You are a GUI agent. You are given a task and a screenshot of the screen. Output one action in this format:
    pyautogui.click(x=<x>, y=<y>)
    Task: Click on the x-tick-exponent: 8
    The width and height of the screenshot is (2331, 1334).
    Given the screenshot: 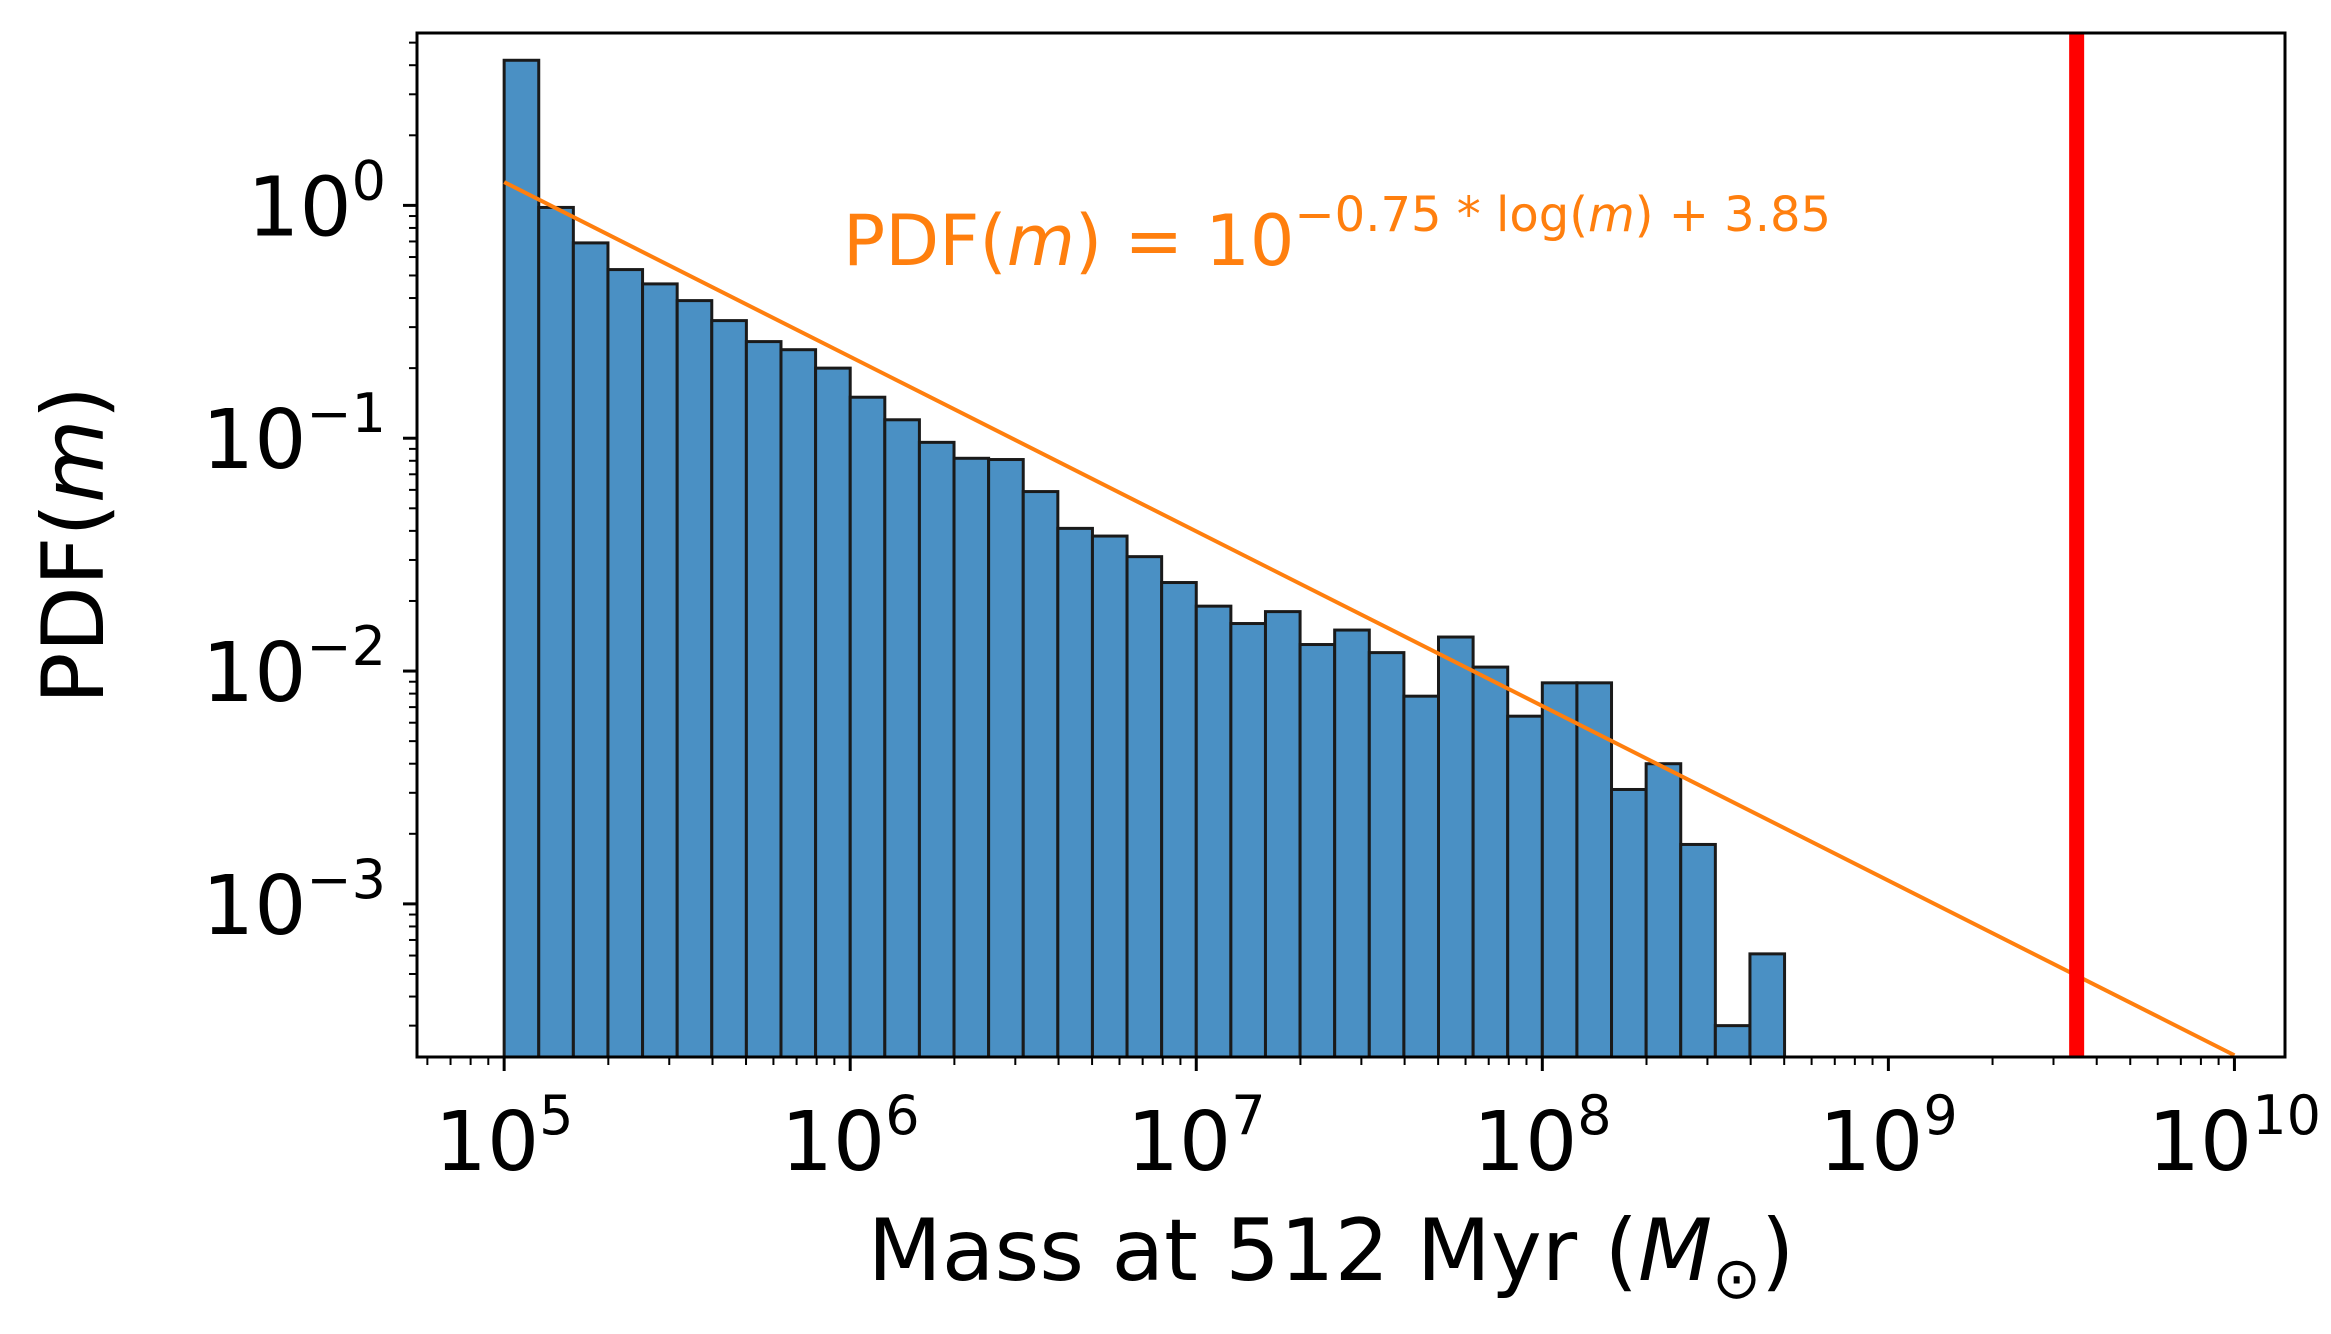 What is the action you would take?
    pyautogui.click(x=1594, y=1115)
    